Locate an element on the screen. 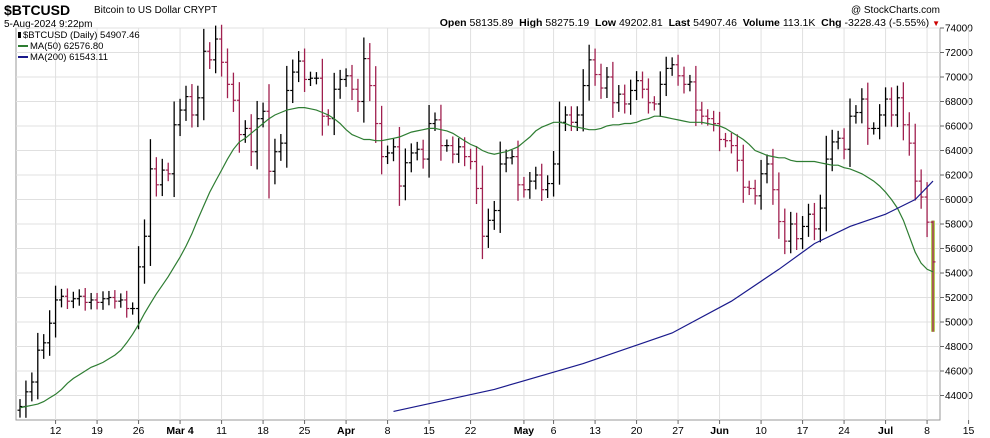 This screenshot has width=990, height=438. legend-price: $BTCUSD (Daily) 54907.46 is located at coordinates (79, 35).